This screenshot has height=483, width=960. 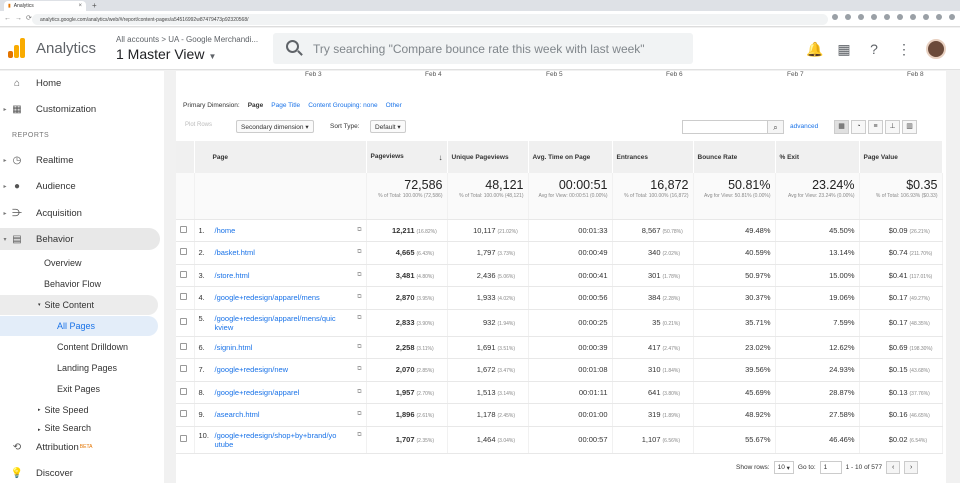 I want to click on sidebar-item-acquisition: ▸ ⋺ Acquisition, so click(x=42, y=213).